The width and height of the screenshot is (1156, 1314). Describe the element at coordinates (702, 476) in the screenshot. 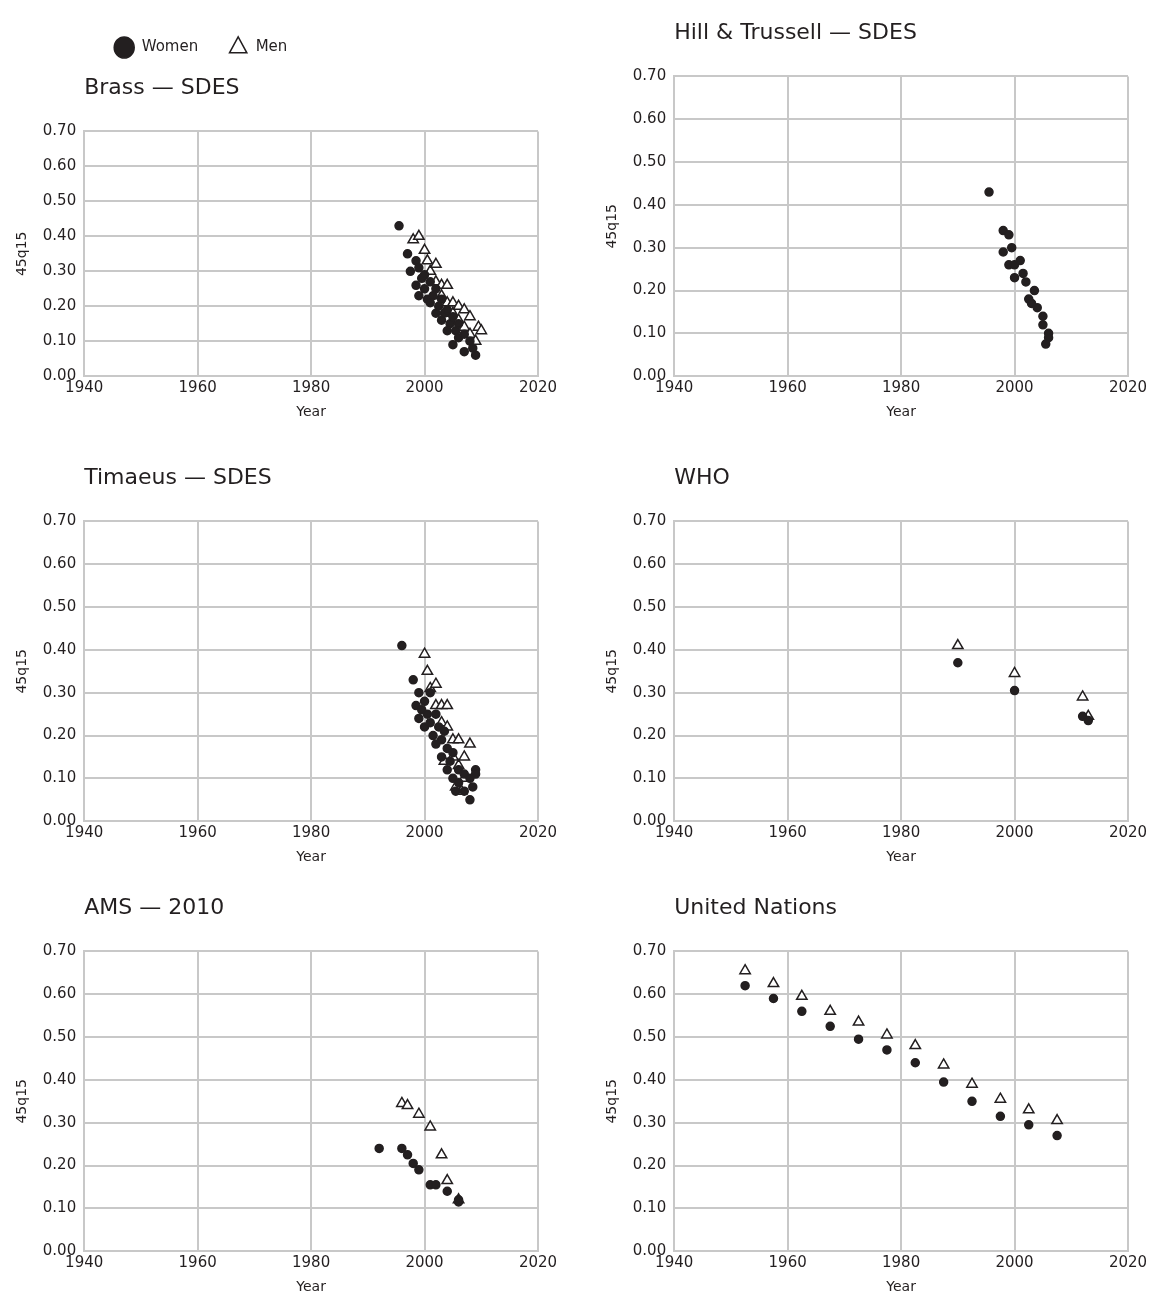

I see `chart-title: WHO` at that location.